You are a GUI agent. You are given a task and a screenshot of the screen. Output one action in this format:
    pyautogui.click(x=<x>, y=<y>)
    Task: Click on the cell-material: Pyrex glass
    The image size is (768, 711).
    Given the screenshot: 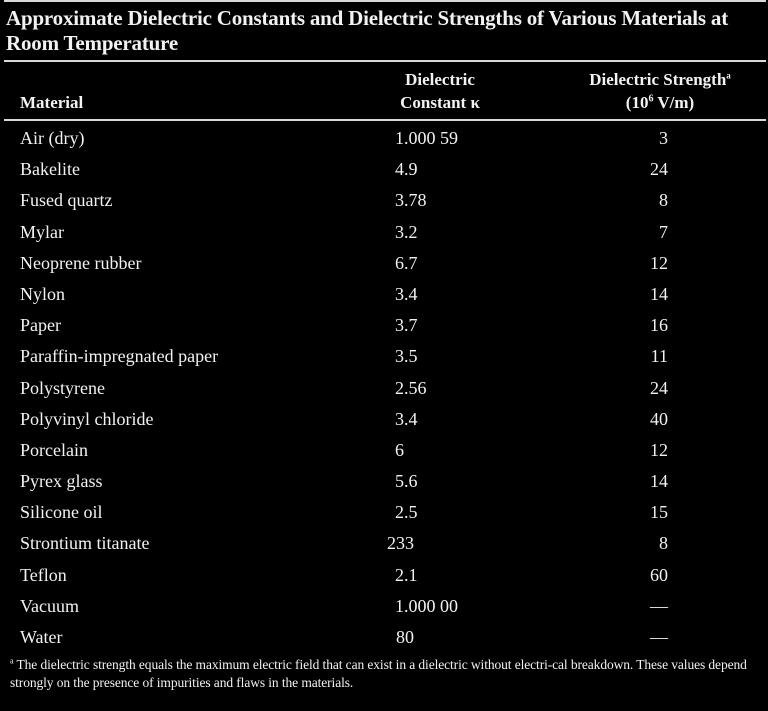 What is the action you would take?
    pyautogui.click(x=61, y=481)
    